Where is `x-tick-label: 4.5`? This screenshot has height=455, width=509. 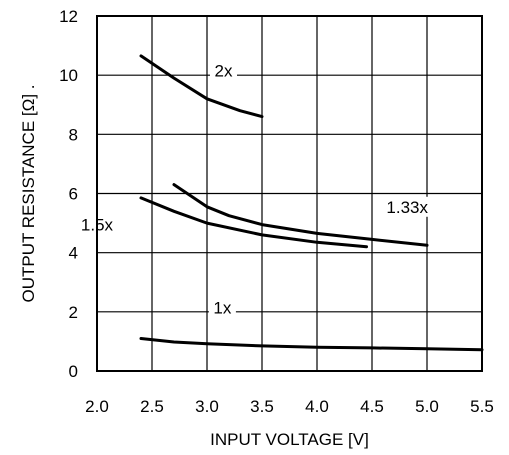 x-tick-label: 4.5 is located at coordinates (372, 406).